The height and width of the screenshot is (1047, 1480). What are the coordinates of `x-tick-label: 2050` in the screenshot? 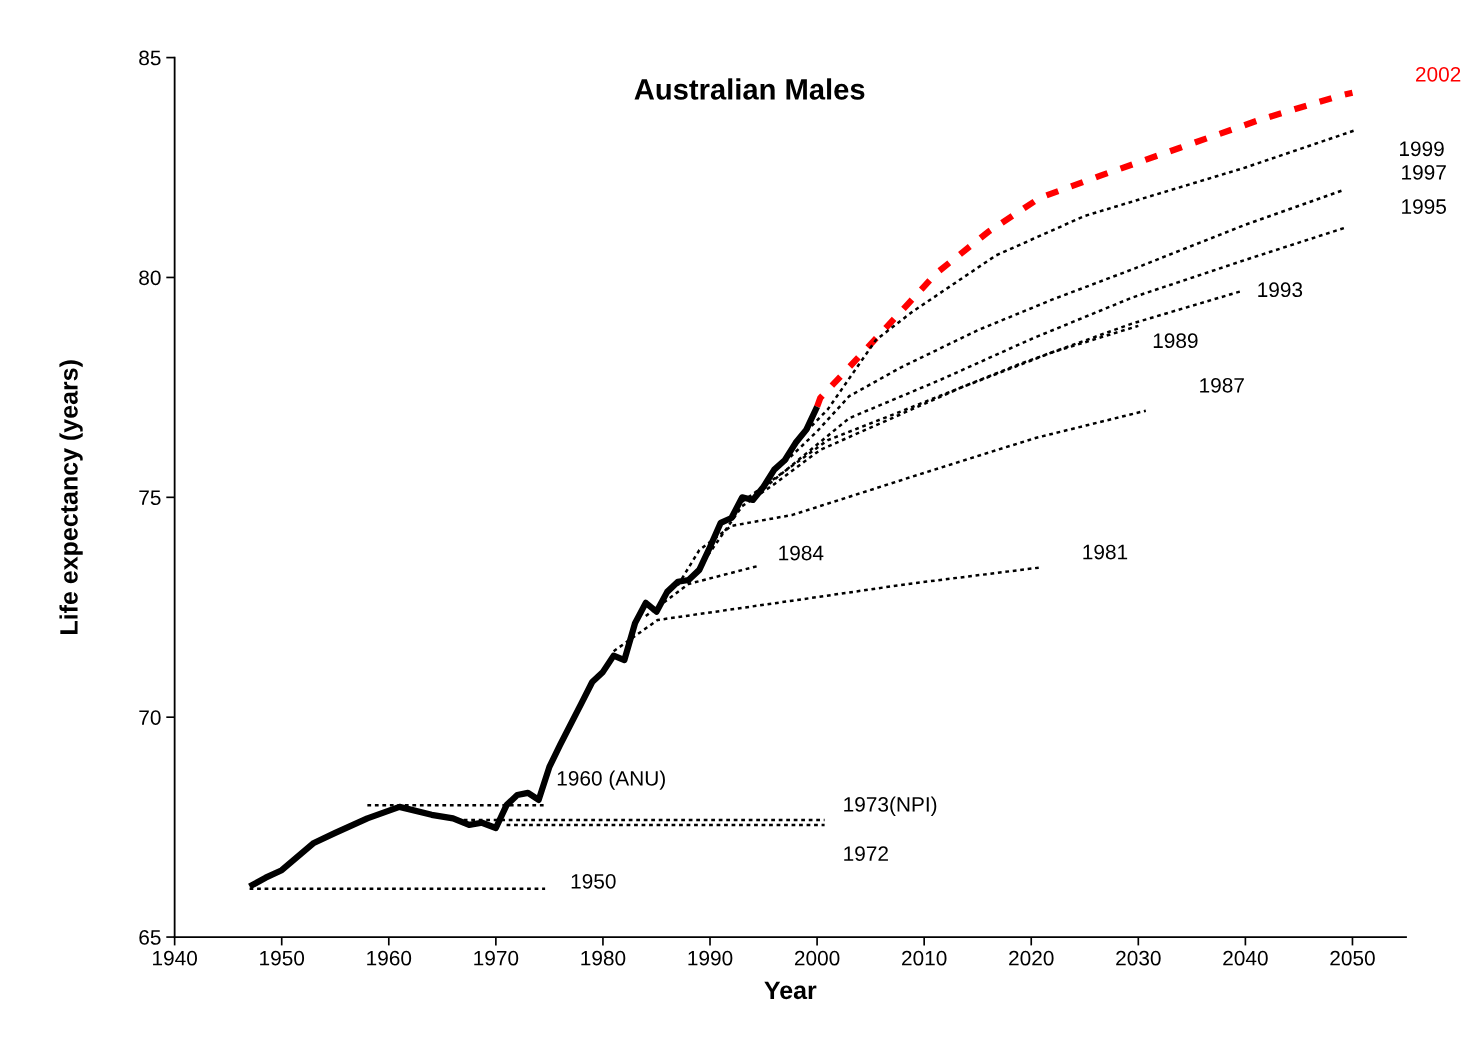 It's located at (1352, 958).